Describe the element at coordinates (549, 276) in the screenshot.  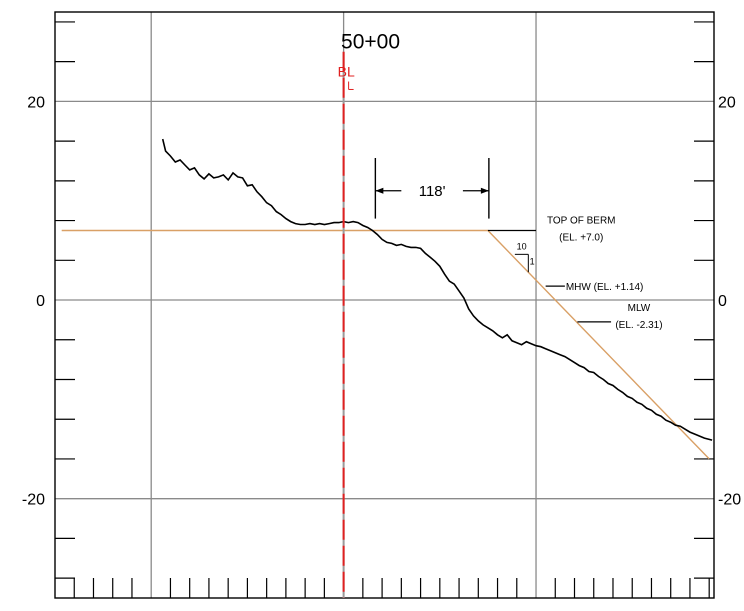
I see `leader-lines` at that location.